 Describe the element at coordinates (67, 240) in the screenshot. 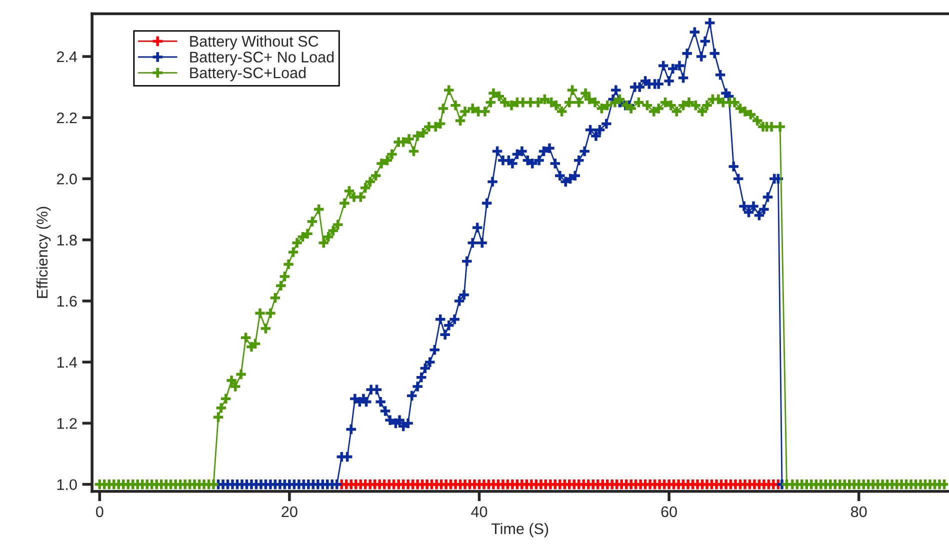

I see `y-tick-label: 1.8` at that location.